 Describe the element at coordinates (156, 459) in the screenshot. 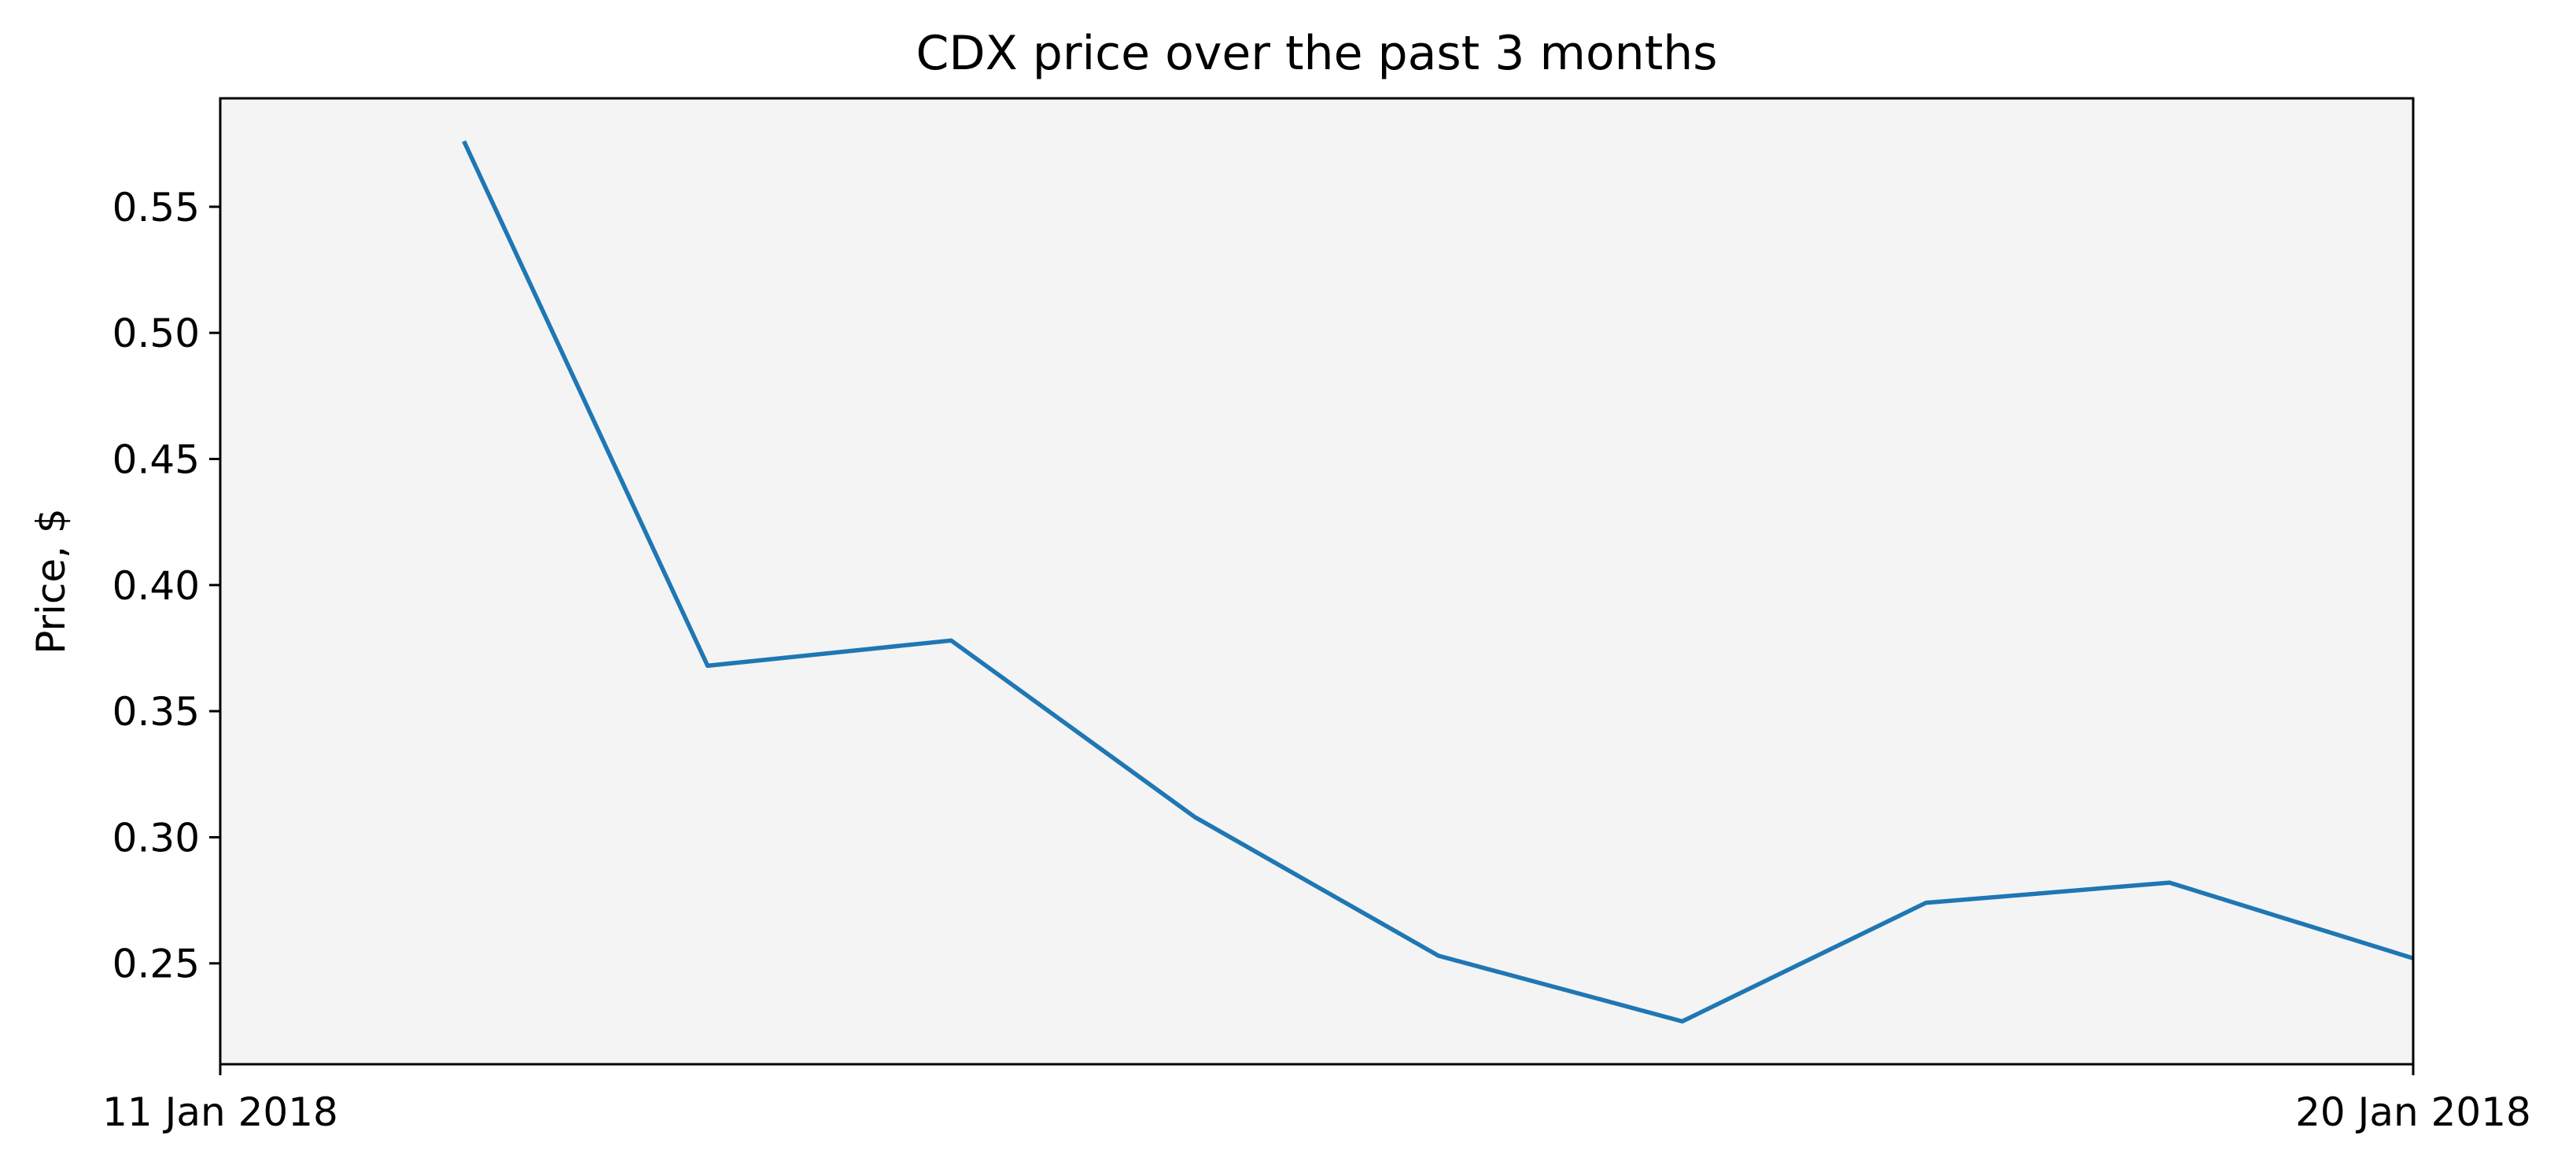

I see `y-tick-label: 0.45` at that location.